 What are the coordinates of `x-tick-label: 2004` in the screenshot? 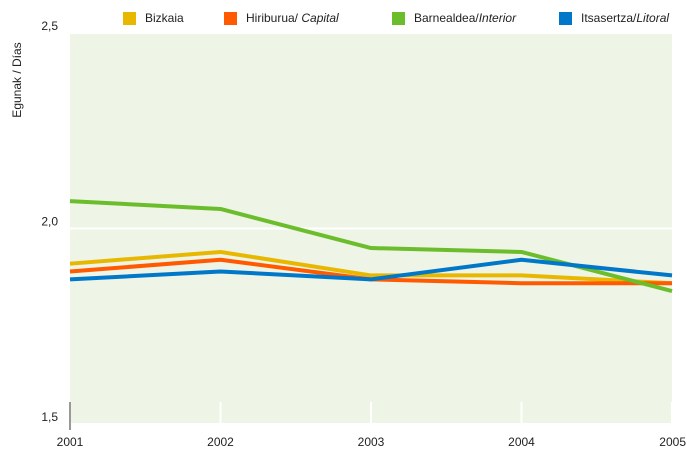 It's located at (521, 442).